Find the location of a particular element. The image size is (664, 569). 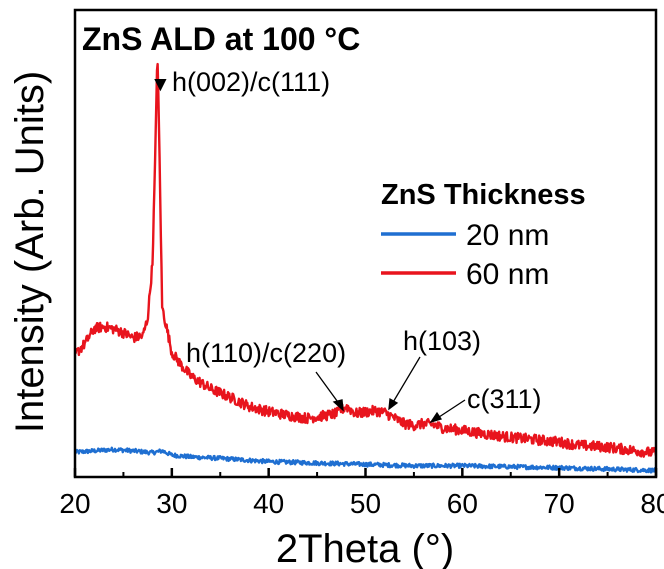

annotation-h002-c111: h(002)/c(111) is located at coordinates (251, 82).